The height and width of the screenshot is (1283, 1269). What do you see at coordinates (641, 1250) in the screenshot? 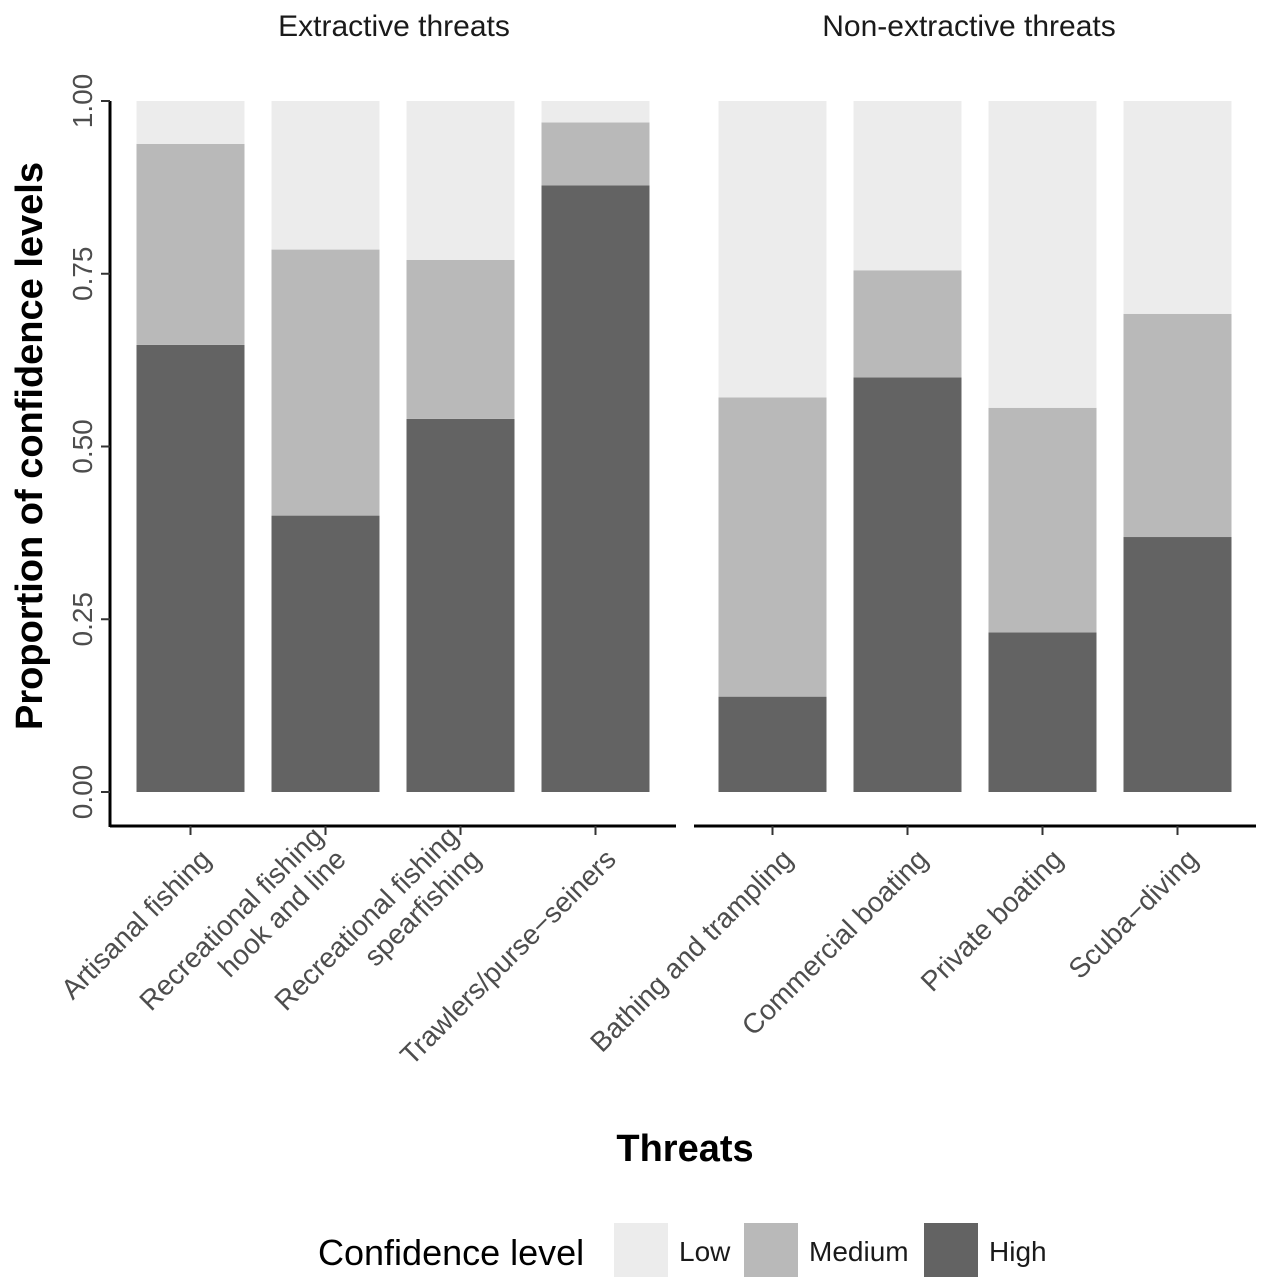
I see `legend-swatch-low` at bounding box center [641, 1250].